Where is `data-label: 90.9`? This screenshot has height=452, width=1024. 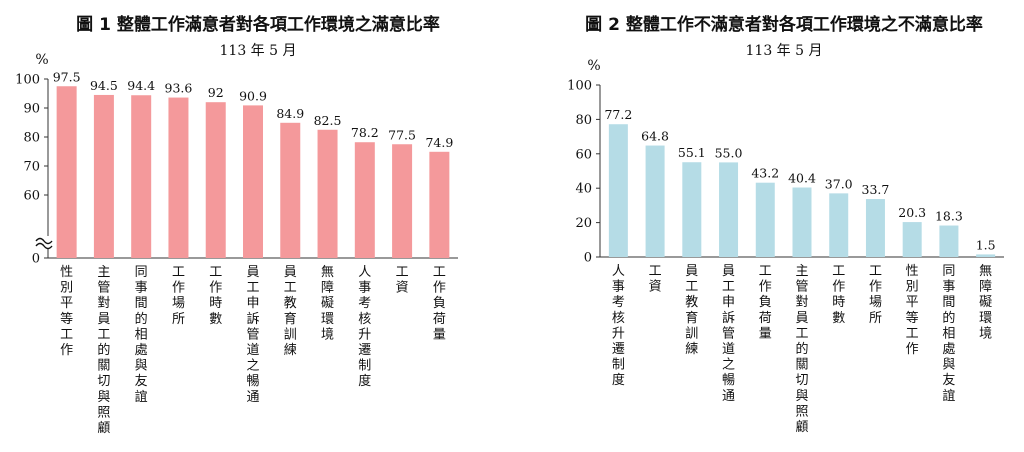
data-label: 90.9 is located at coordinates (253, 95).